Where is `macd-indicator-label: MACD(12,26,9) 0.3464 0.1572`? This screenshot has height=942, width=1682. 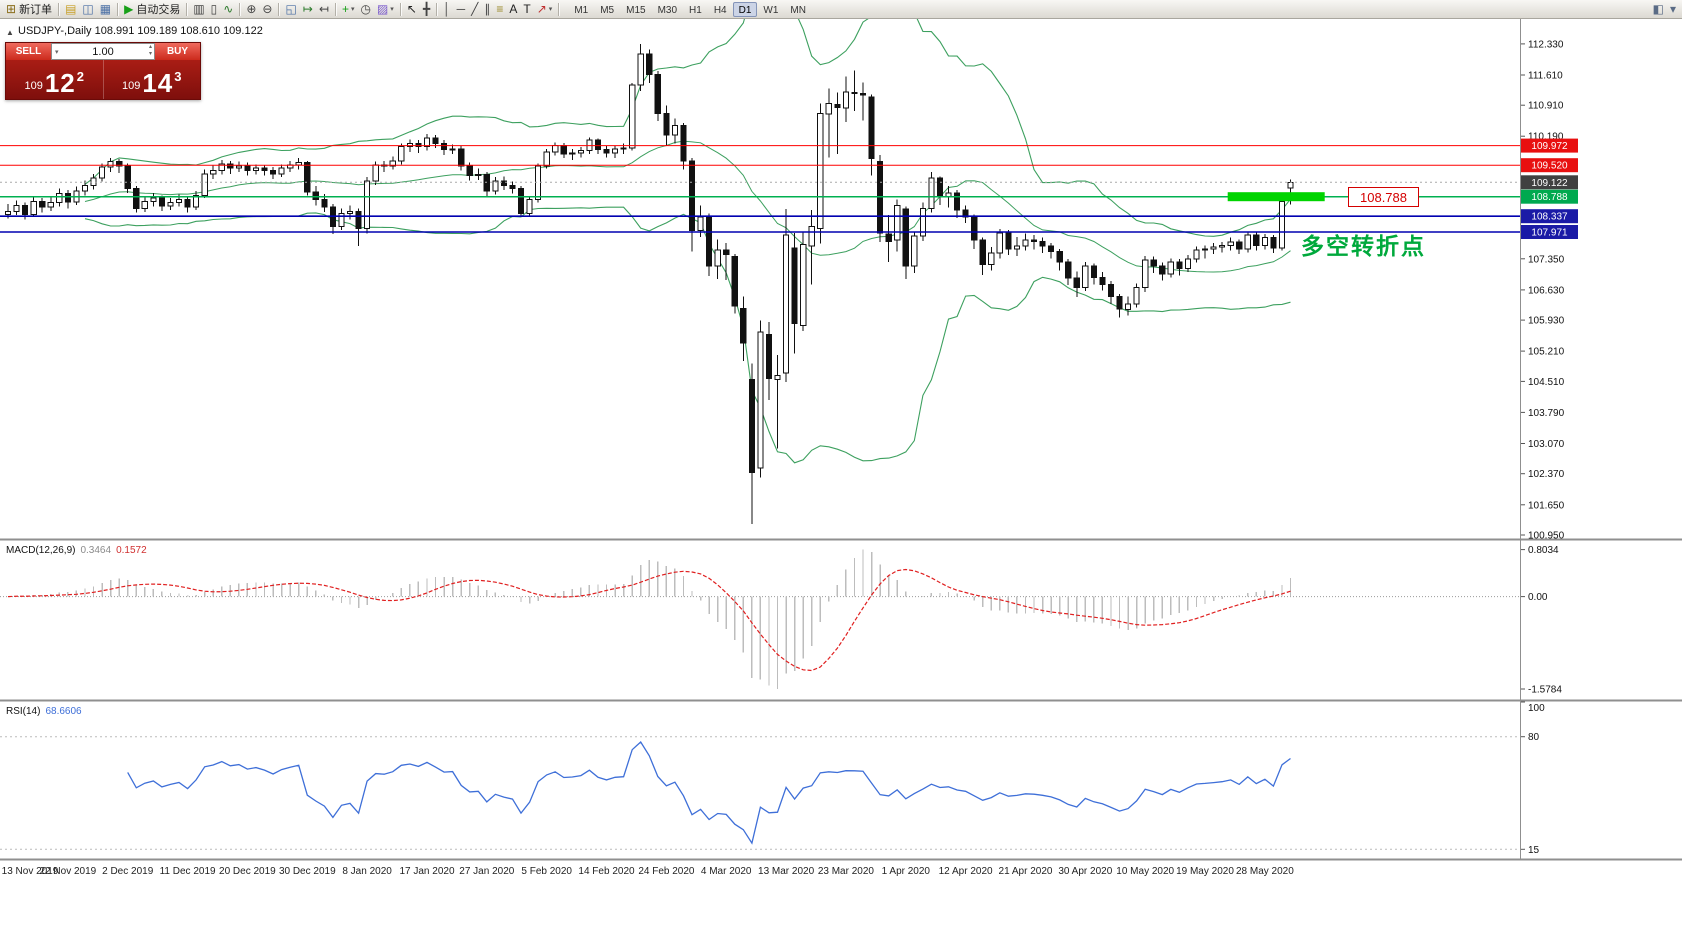 macd-indicator-label: MACD(12,26,9) 0.3464 0.1572 is located at coordinates (76, 550).